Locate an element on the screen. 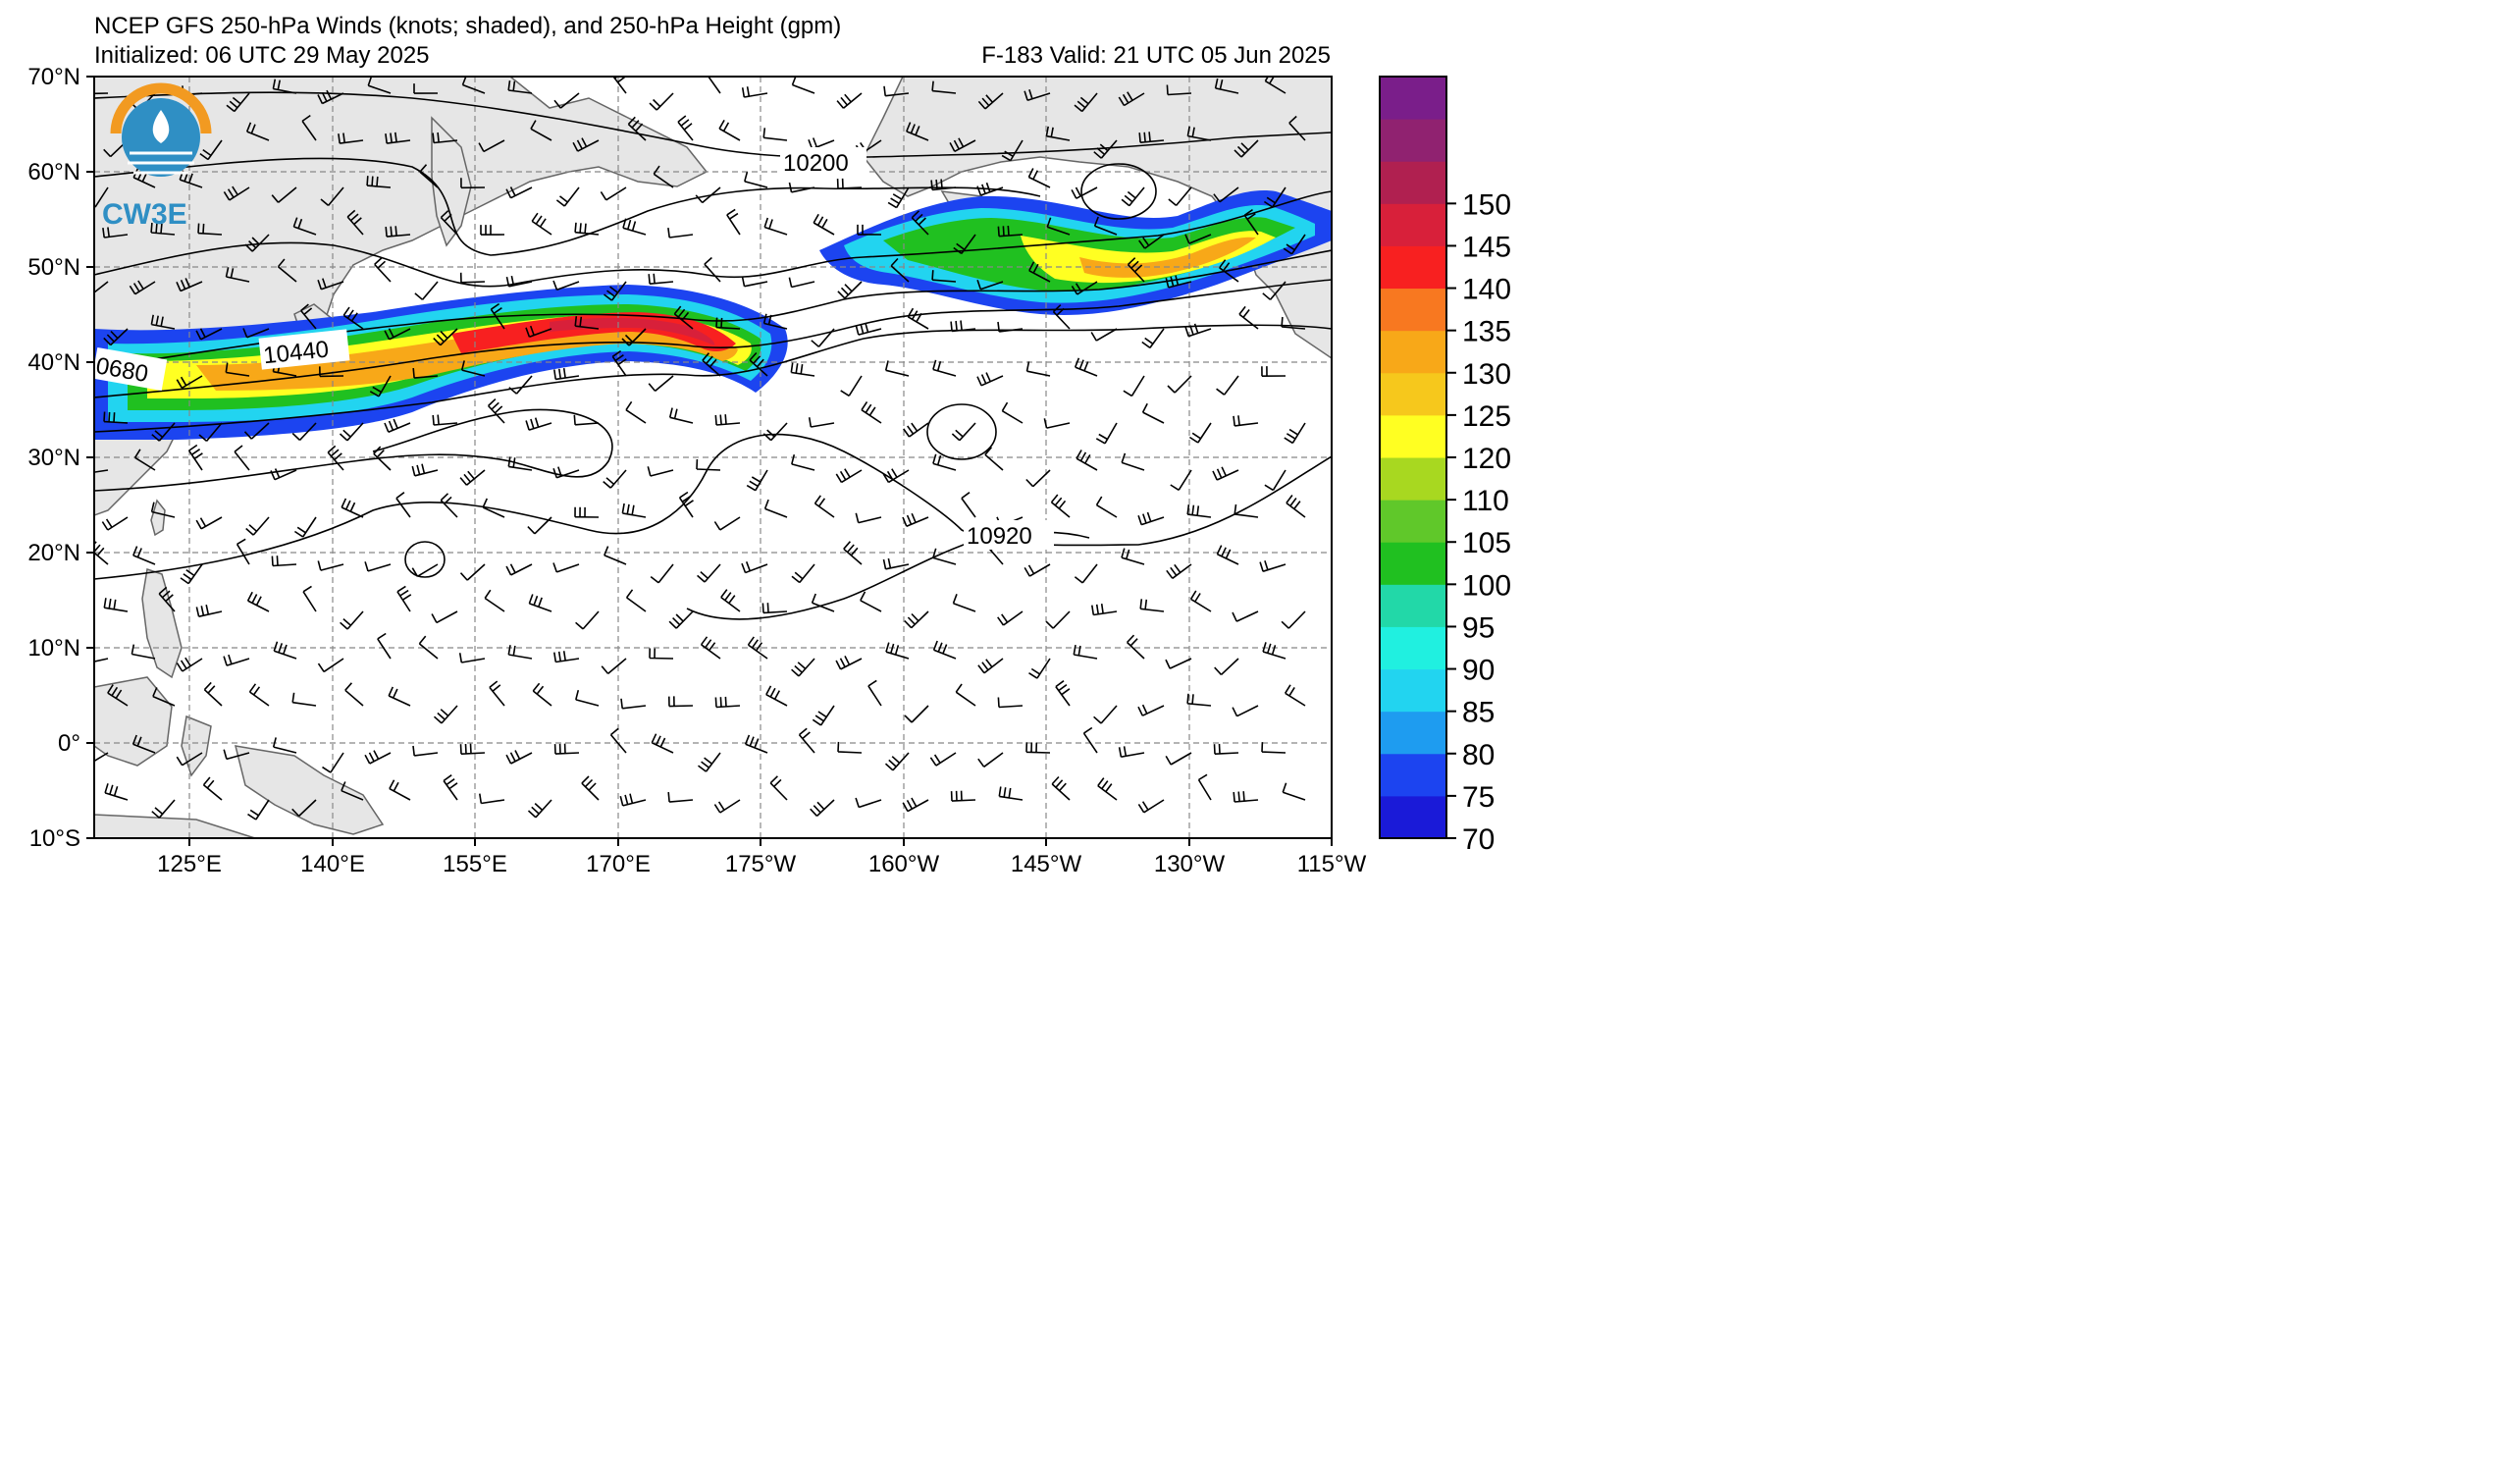  height-contour-e is located at coordinates (713, 379).